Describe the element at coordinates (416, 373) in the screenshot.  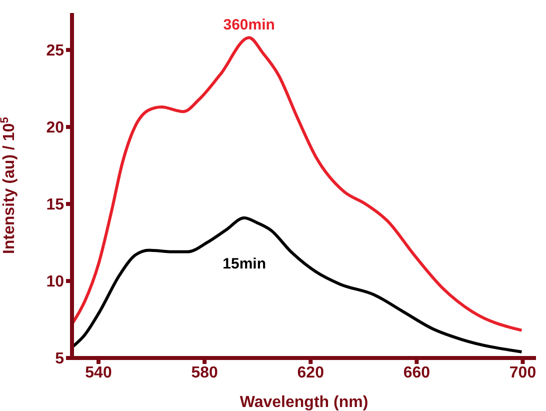
I see `x-tick-label: 660` at that location.